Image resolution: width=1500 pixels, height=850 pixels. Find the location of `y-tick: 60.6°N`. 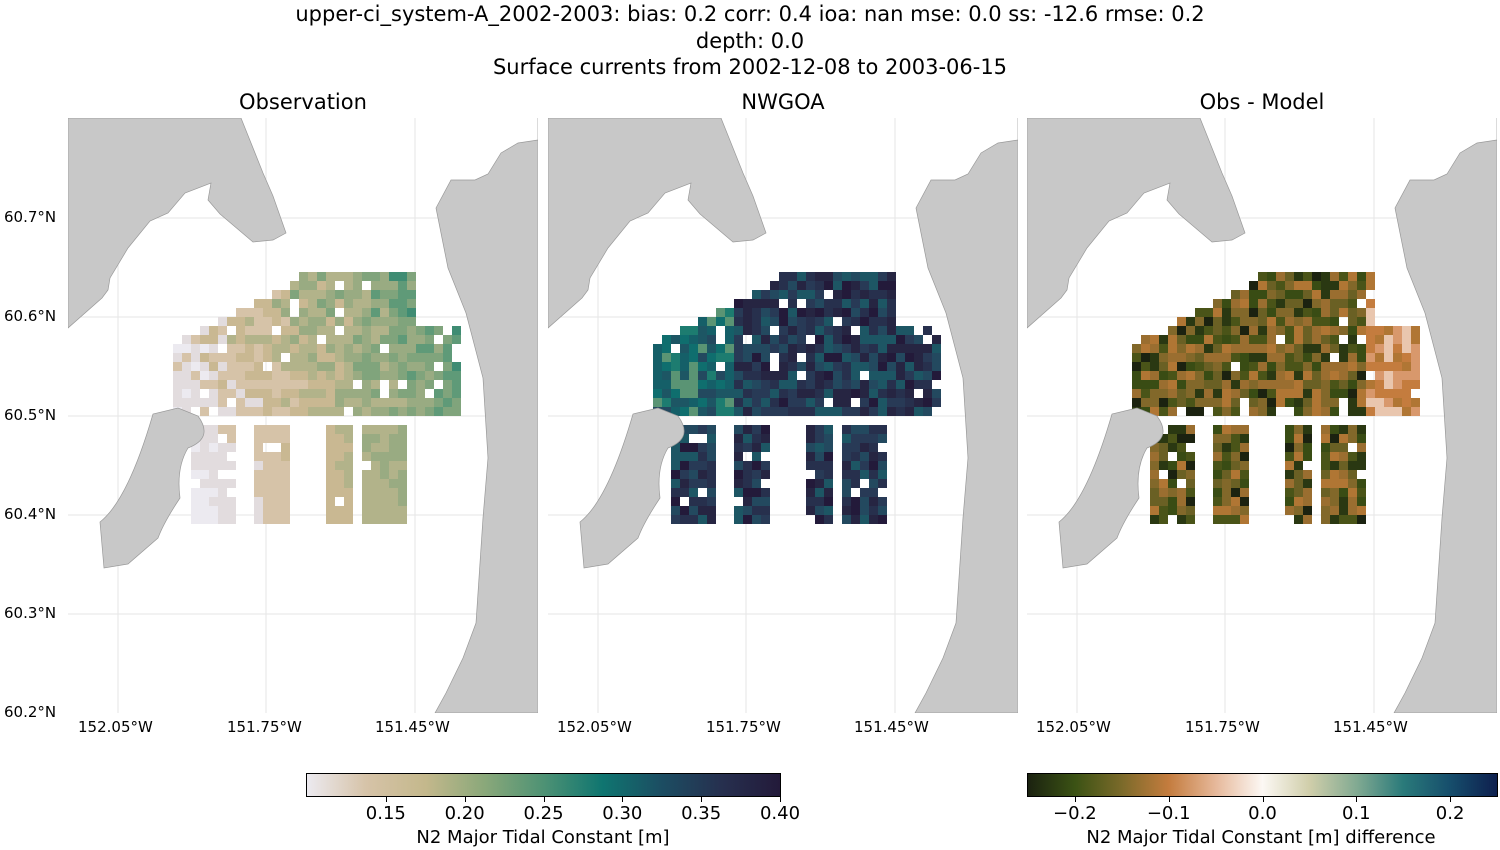

y-tick: 60.6°N is located at coordinates (30, 316).